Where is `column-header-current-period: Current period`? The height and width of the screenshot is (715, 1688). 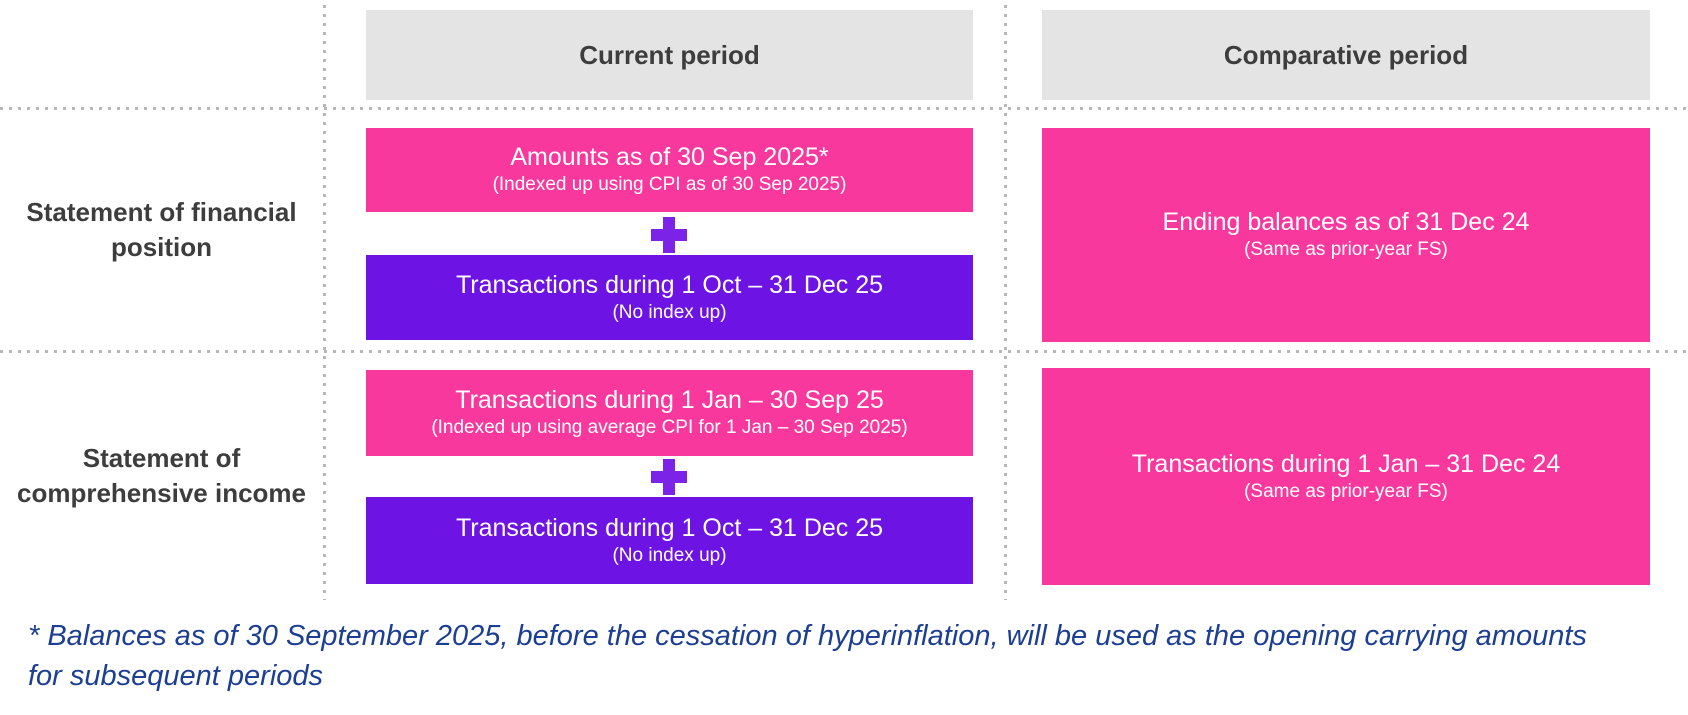 column-header-current-period: Current period is located at coordinates (669, 55).